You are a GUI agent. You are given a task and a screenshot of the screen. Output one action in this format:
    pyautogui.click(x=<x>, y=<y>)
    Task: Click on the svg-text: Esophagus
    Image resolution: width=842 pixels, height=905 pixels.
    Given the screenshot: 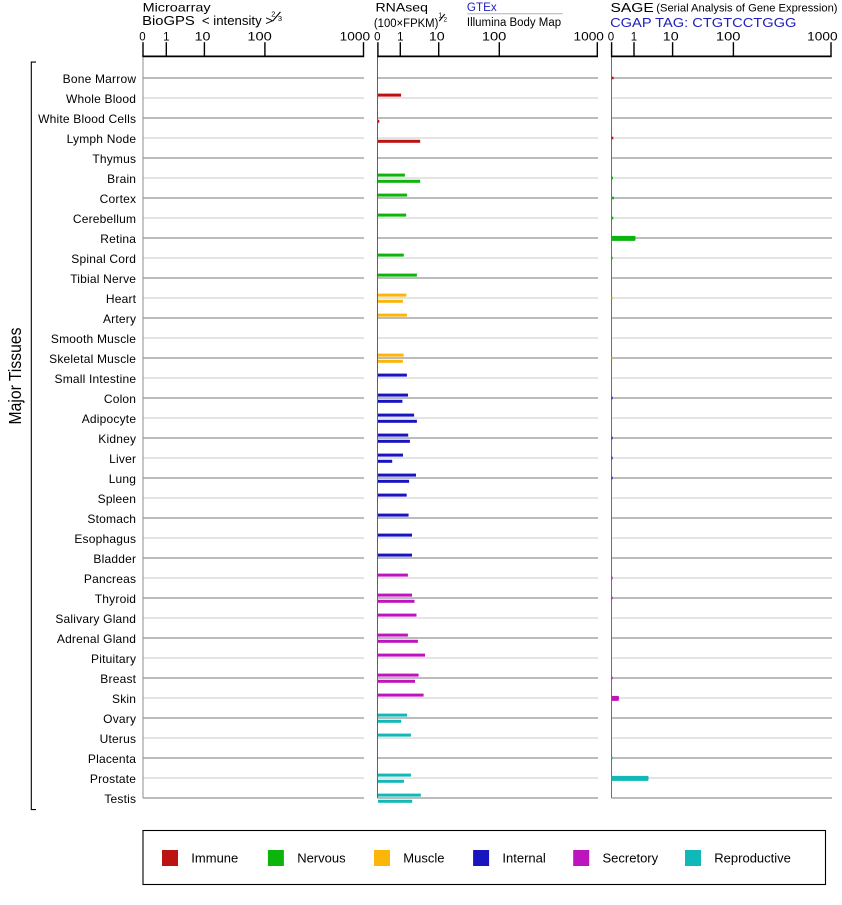 What is the action you would take?
    pyautogui.click(x=105, y=539)
    